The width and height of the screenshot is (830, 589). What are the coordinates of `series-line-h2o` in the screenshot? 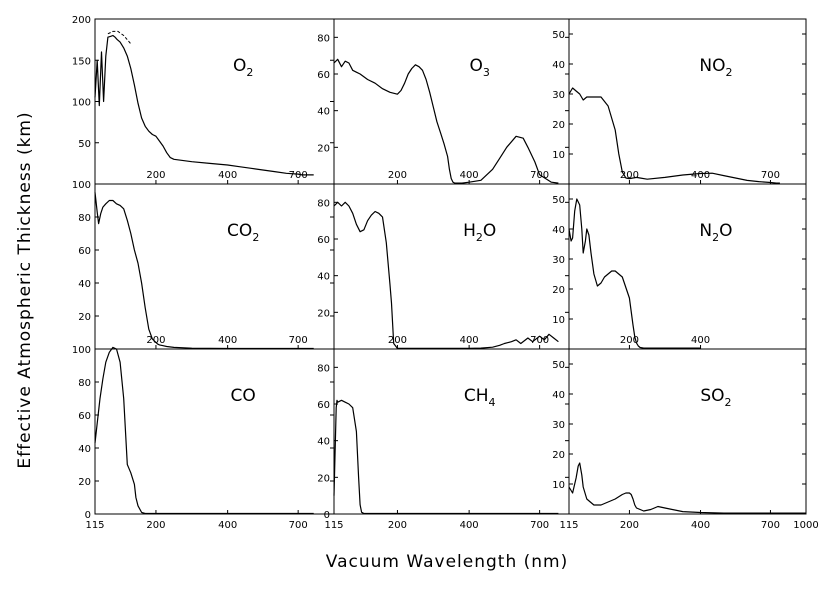 It's located at (446, 275).